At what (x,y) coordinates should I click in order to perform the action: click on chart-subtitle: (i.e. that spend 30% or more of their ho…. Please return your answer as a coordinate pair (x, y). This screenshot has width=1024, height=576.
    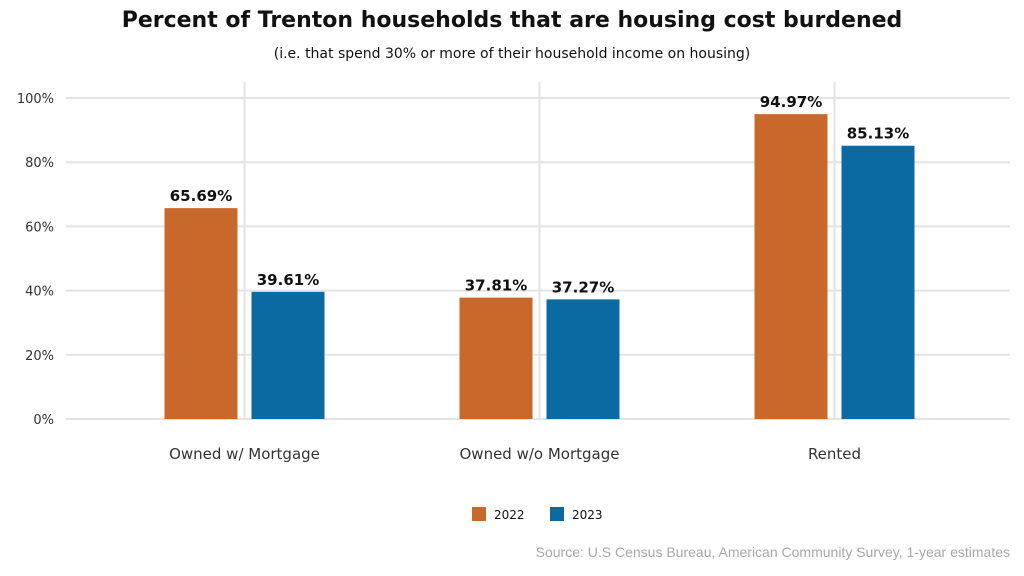
    Looking at the image, I should click on (512, 54).